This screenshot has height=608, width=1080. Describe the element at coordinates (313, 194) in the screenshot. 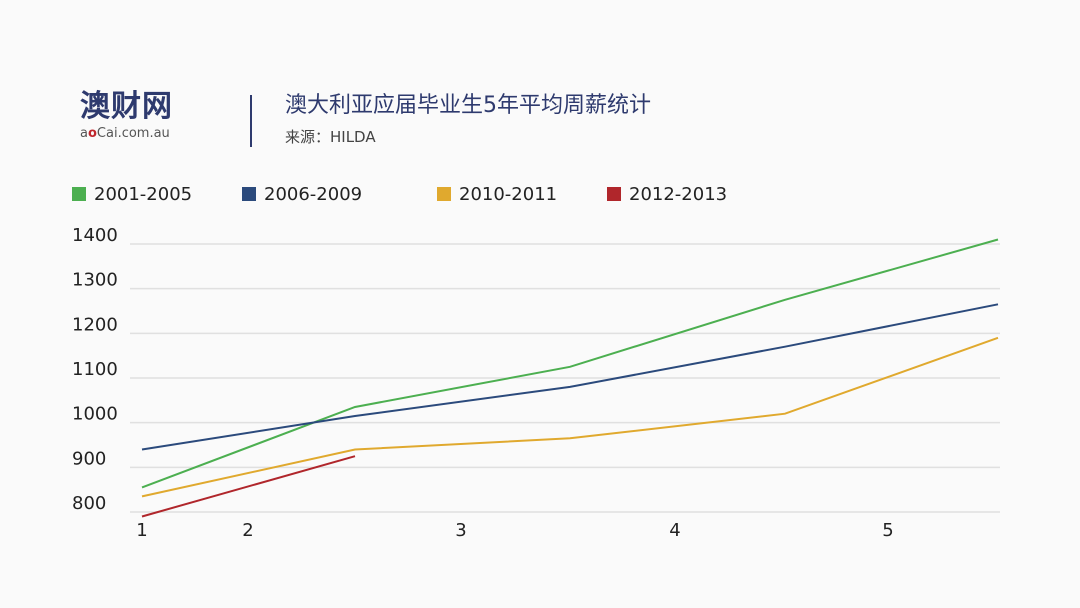

I see `legend-label: 2006-2009` at that location.